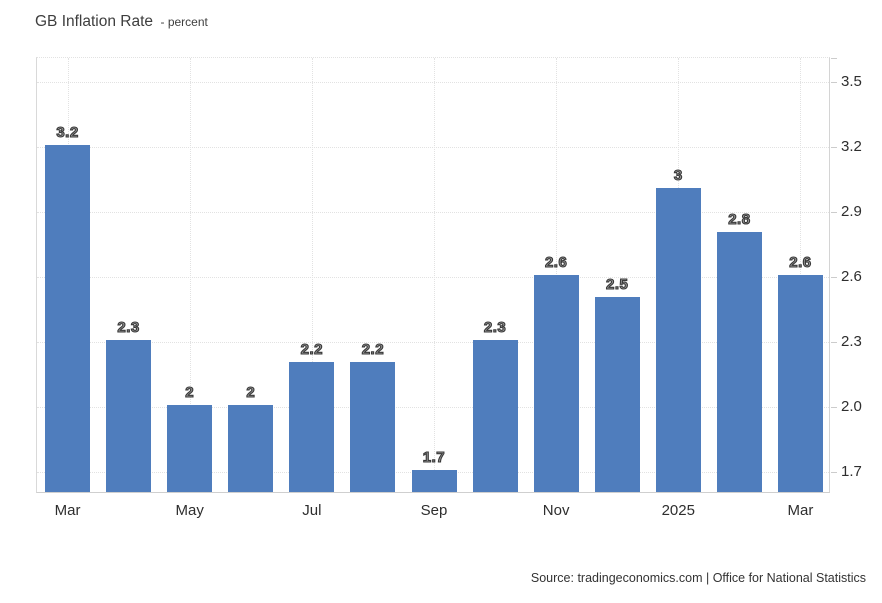  What do you see at coordinates (184, 22) in the screenshot?
I see `chart-title-subtitle: - percent` at bounding box center [184, 22].